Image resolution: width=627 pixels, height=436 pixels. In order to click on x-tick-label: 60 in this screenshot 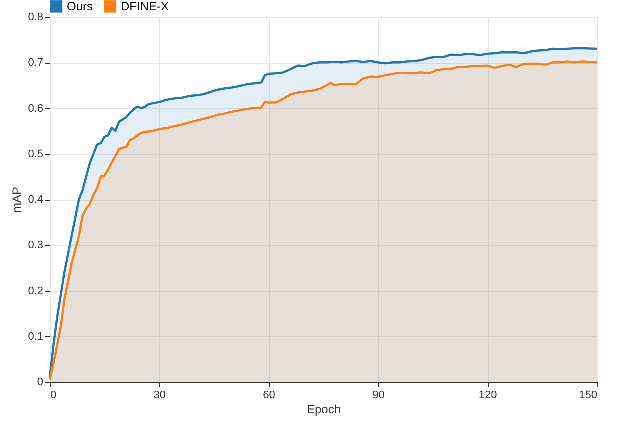, I will do `click(269, 396)`.